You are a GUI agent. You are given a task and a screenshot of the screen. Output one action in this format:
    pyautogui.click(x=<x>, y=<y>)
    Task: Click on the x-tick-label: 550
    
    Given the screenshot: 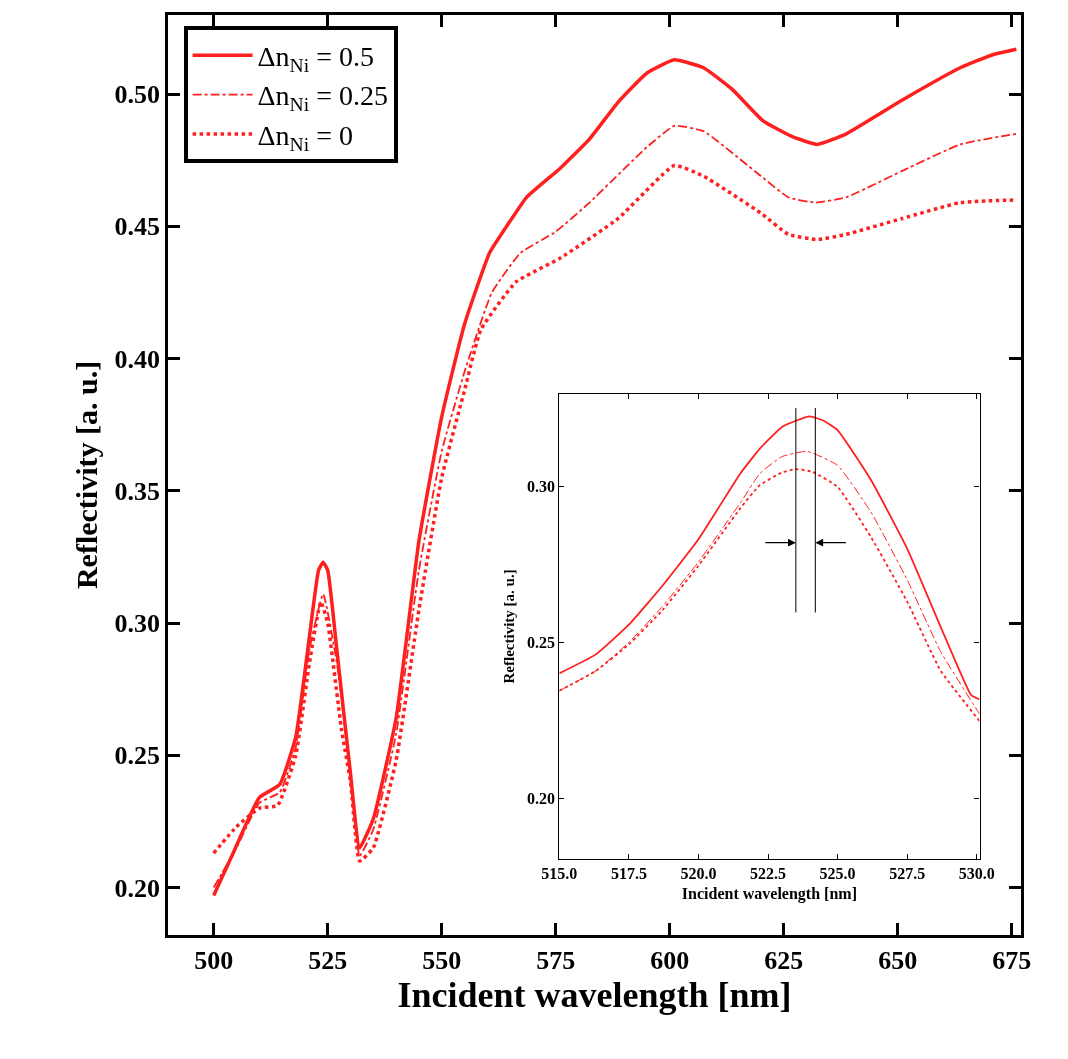 What is the action you would take?
    pyautogui.click(x=442, y=961)
    